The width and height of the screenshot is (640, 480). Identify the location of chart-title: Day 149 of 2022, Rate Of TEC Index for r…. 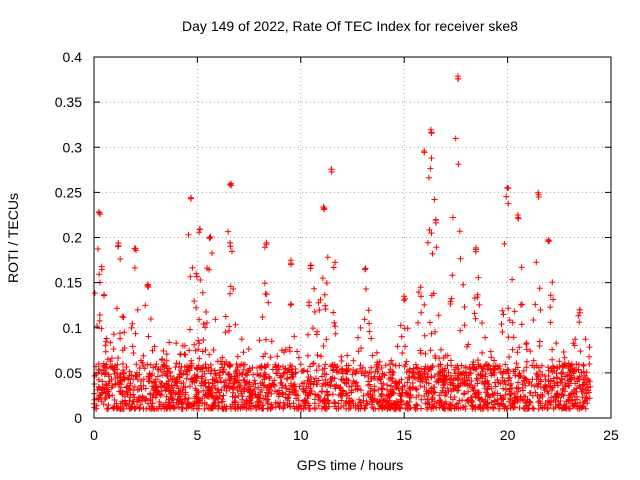
(350, 26).